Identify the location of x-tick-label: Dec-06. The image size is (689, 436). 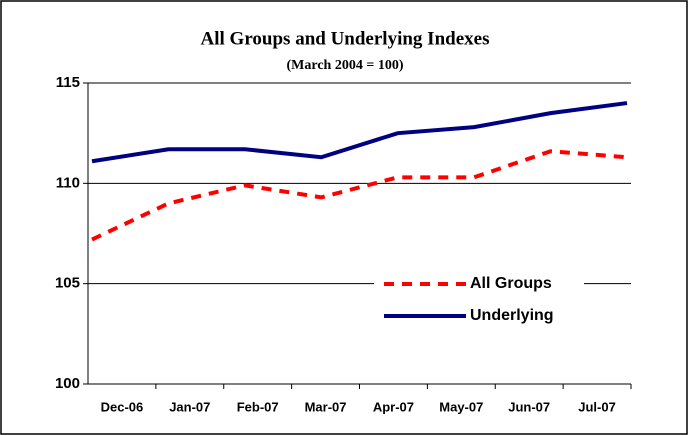
(122, 406).